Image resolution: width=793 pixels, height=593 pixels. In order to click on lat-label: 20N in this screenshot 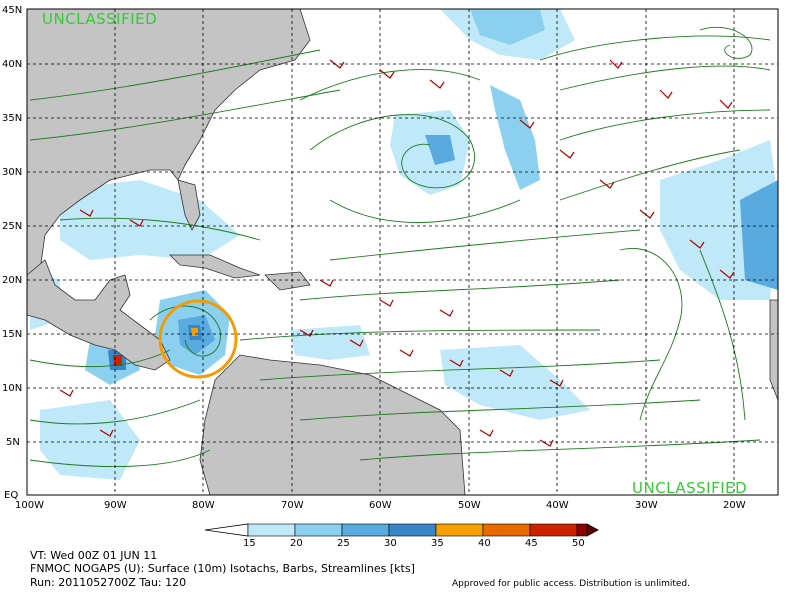, I will do `click(12, 280)`.